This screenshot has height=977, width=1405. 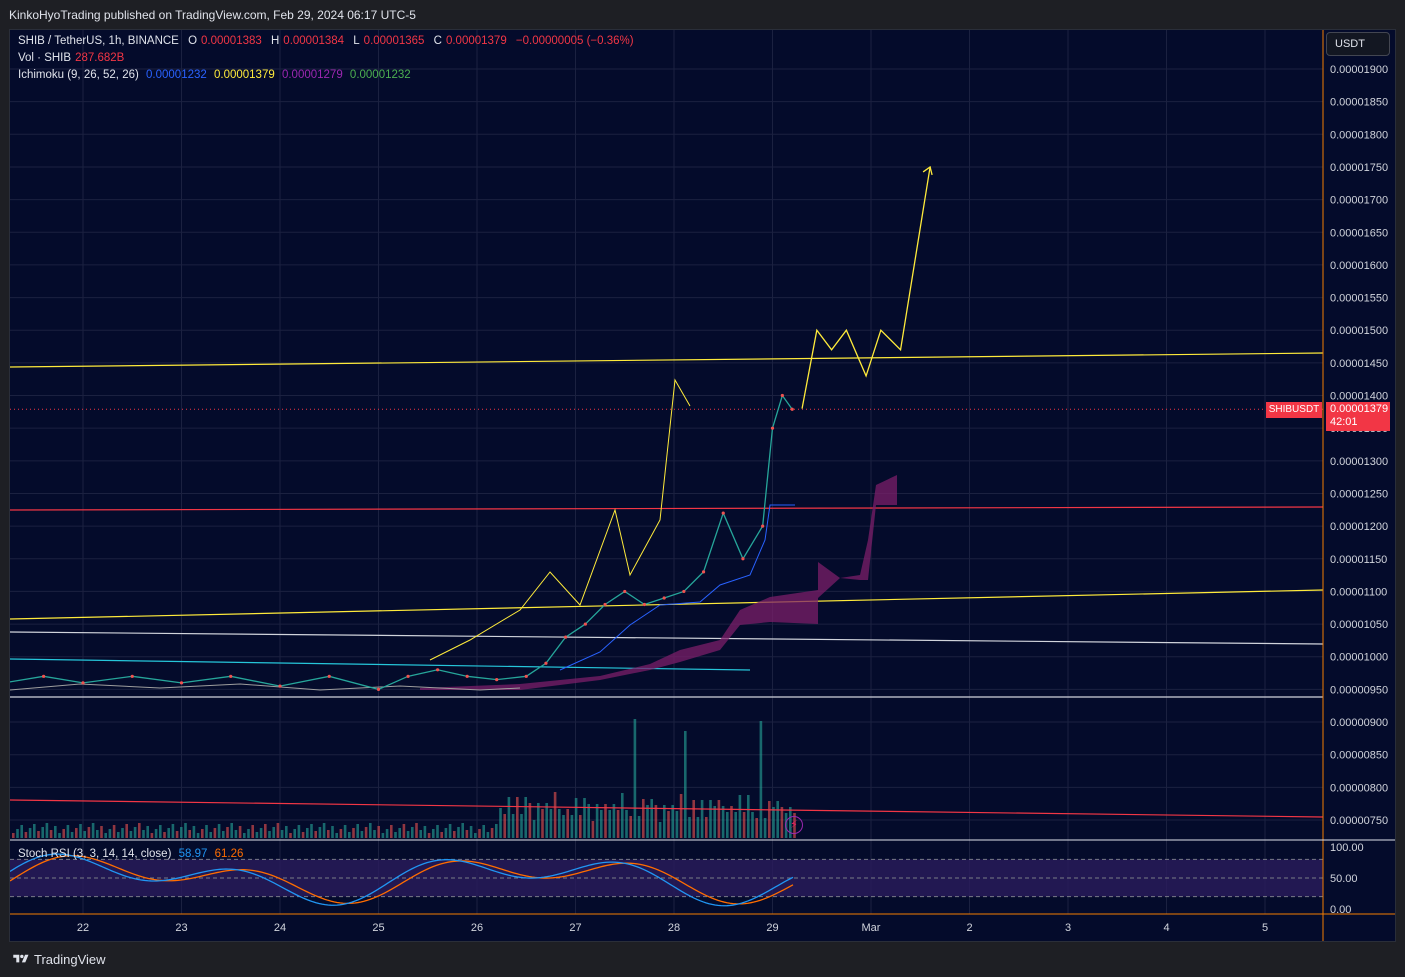 I want to click on y-tick-label: 0.00001800, so click(x=1359, y=135).